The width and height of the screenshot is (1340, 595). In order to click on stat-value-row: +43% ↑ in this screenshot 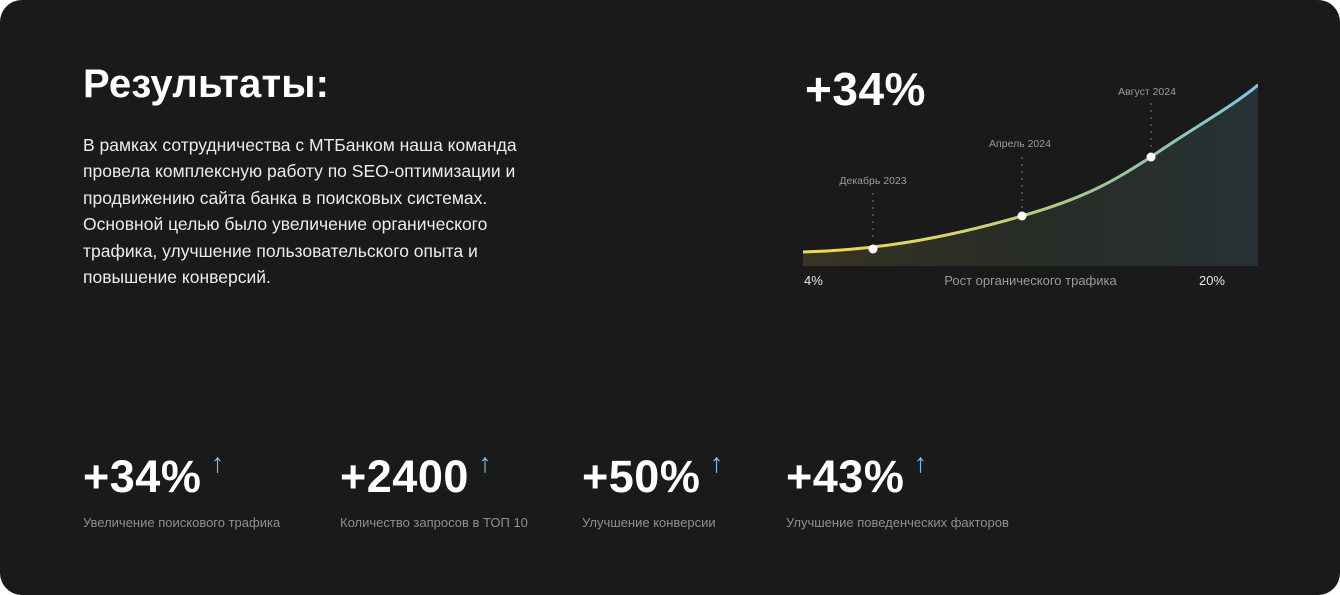, I will do `click(897, 475)`.